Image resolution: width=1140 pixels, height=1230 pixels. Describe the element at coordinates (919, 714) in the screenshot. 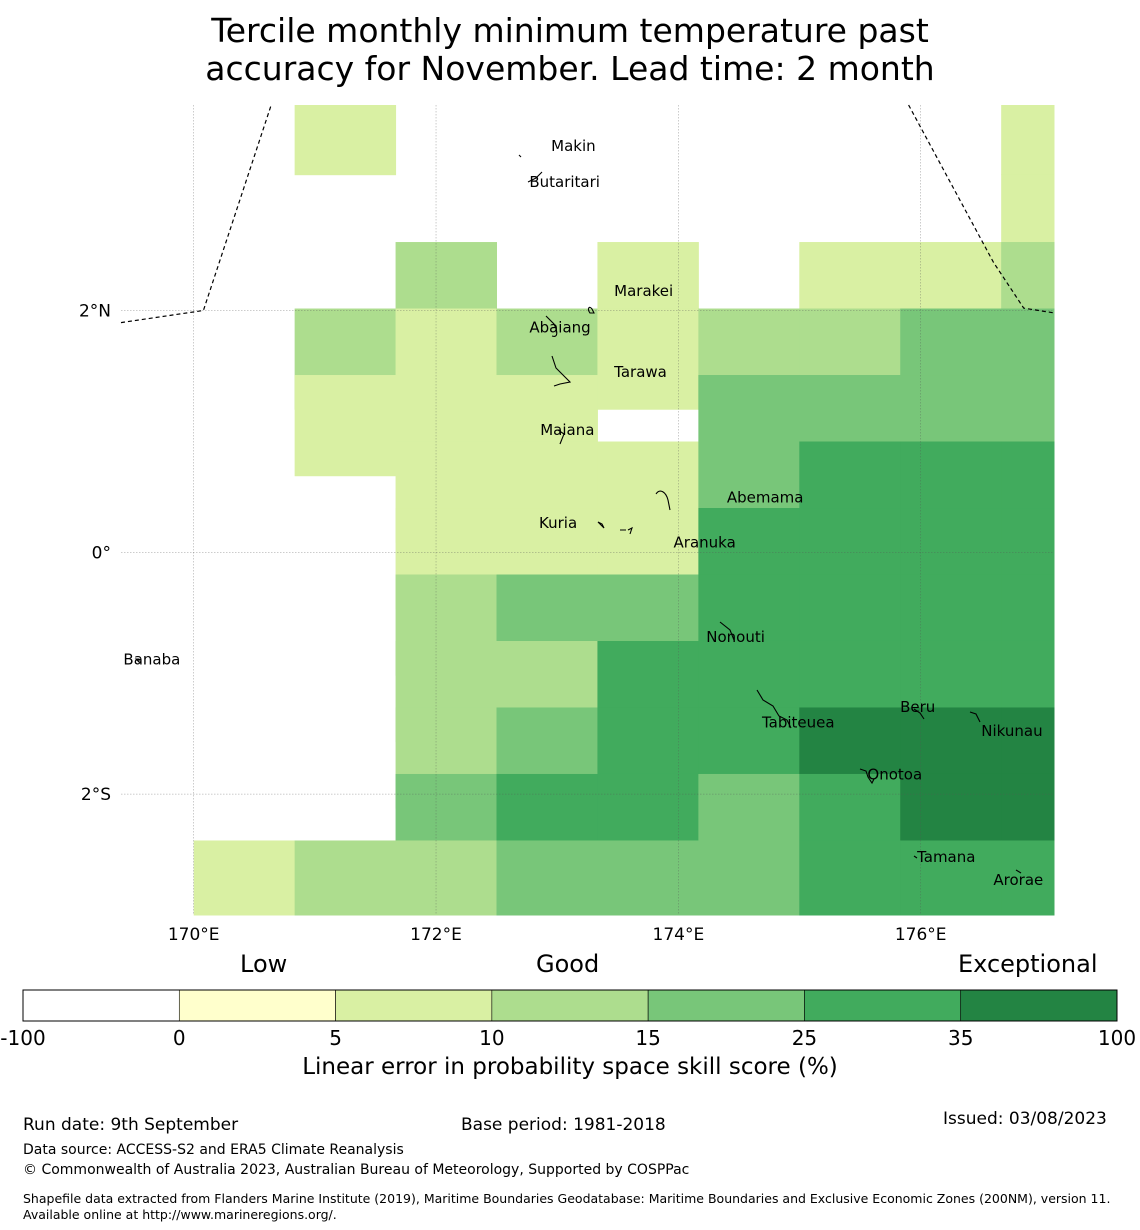

I see `island-beru-shape` at that location.